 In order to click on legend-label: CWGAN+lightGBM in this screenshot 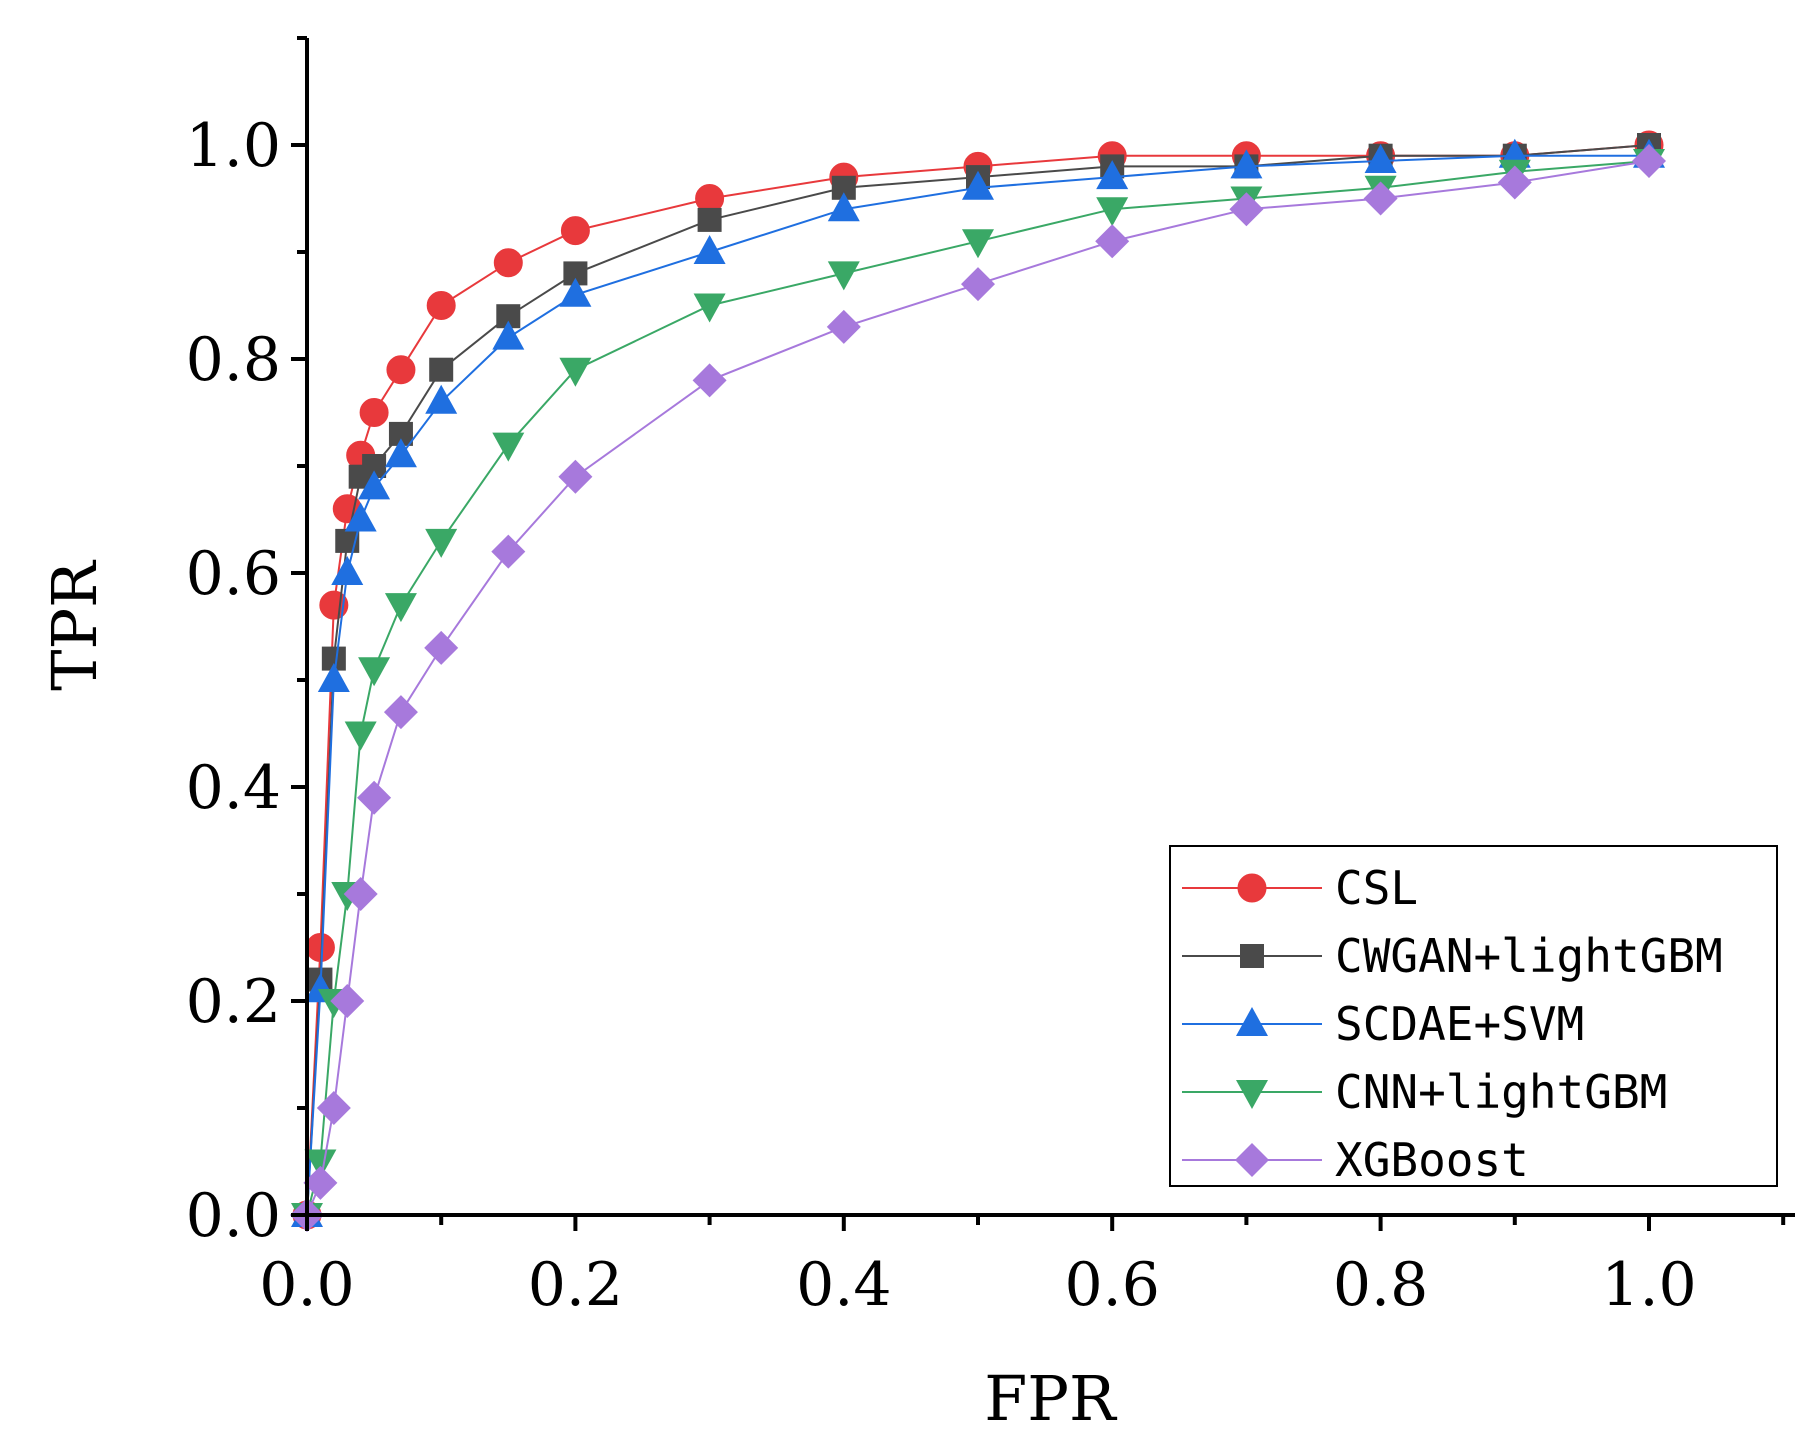, I will do `click(1529, 956)`.